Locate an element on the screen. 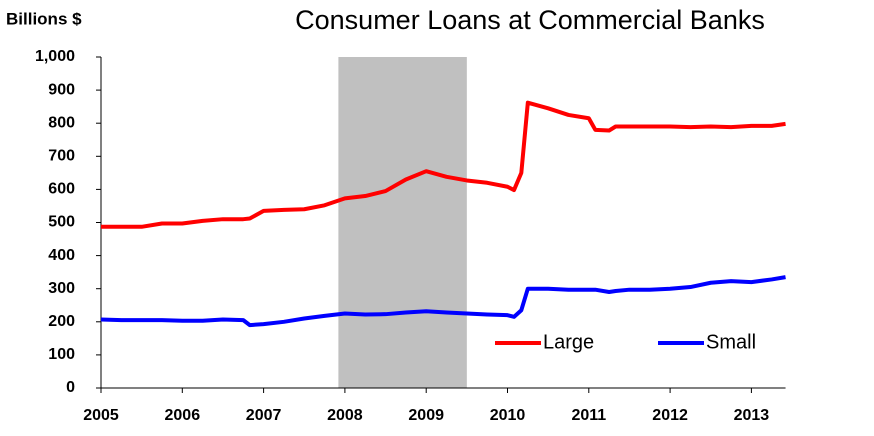  x-tick-label: 2012 is located at coordinates (670, 415).